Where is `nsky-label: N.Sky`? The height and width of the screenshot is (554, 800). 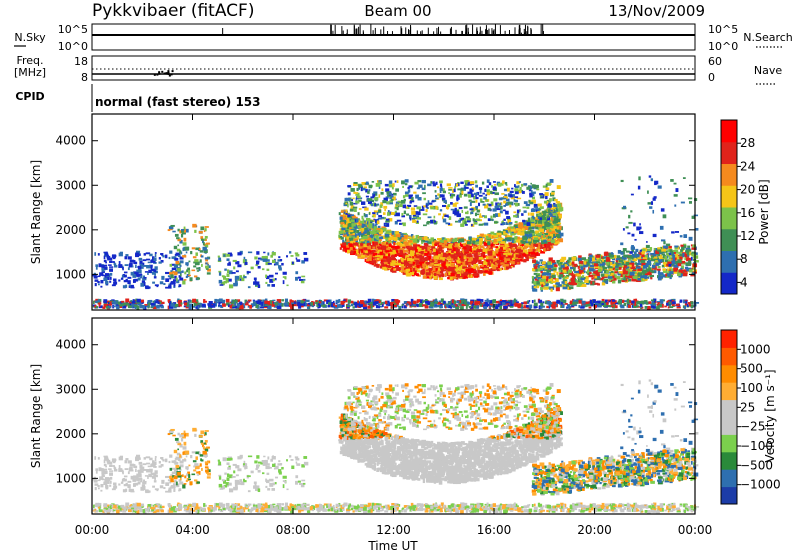
nsky-label: N.Sky is located at coordinates (30, 37).